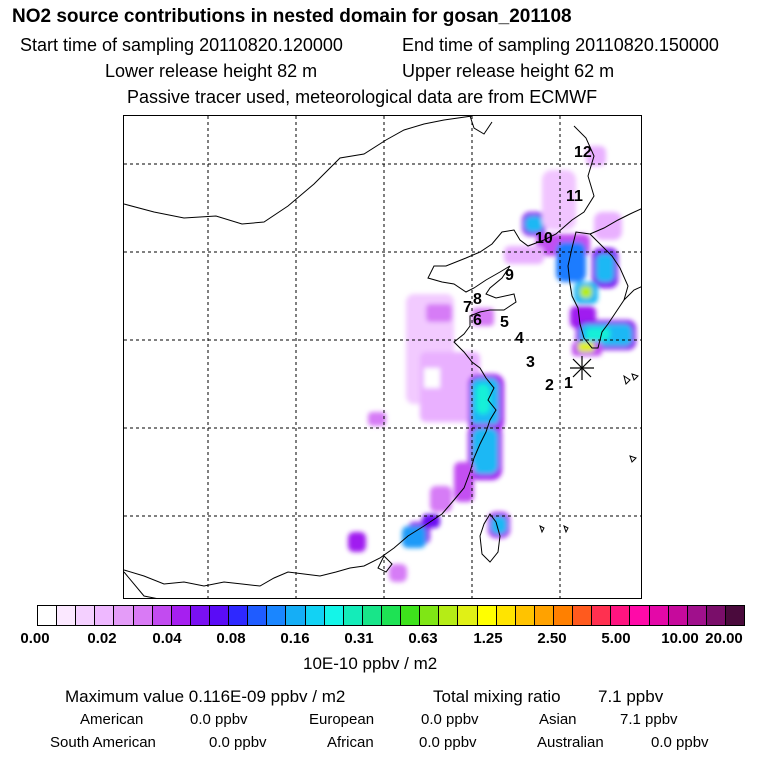 The width and height of the screenshot is (768, 768). What do you see at coordinates (112, 719) in the screenshot?
I see `region-name-american: American` at bounding box center [112, 719].